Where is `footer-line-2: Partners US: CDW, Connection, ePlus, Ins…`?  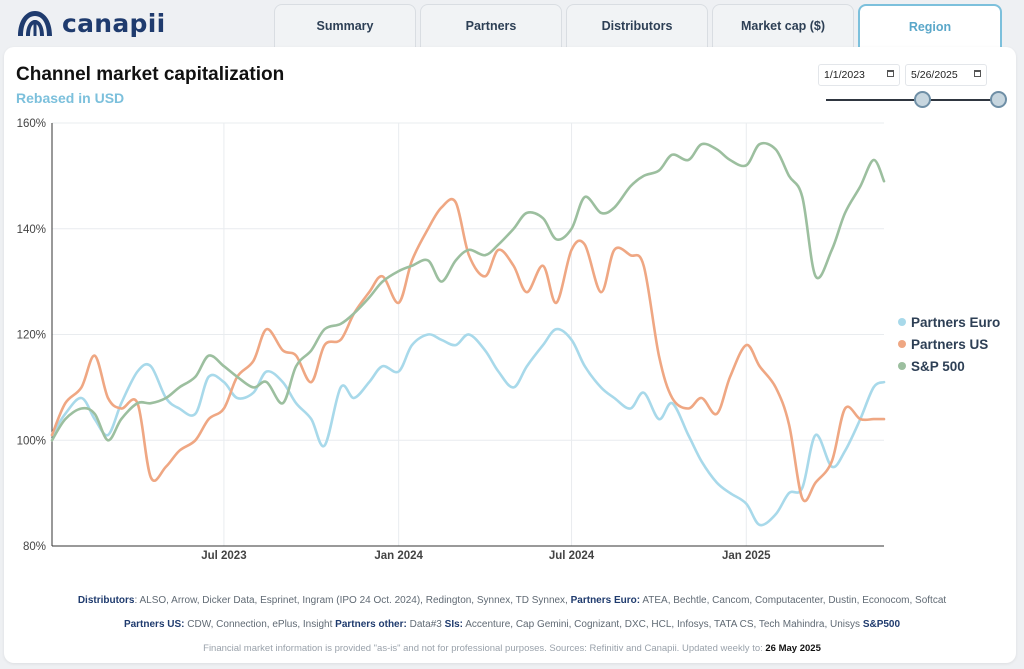
footer-line-2: Partners US: CDW, Connection, ePlus, Ins… is located at coordinates (512, 624).